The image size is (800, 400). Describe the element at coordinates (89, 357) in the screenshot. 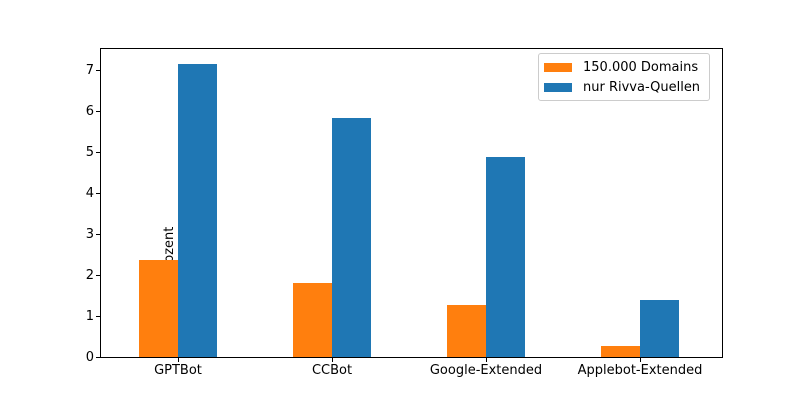

I see `y-tick-label: 0` at that location.